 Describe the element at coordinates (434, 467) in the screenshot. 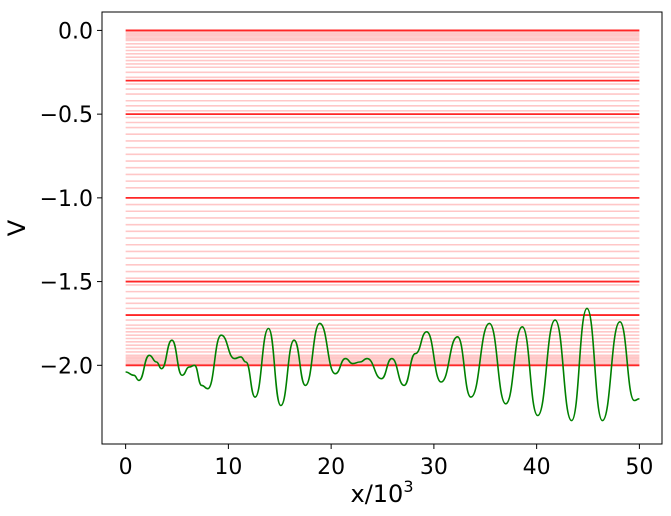

I see `x-tick-label: 30` at that location.